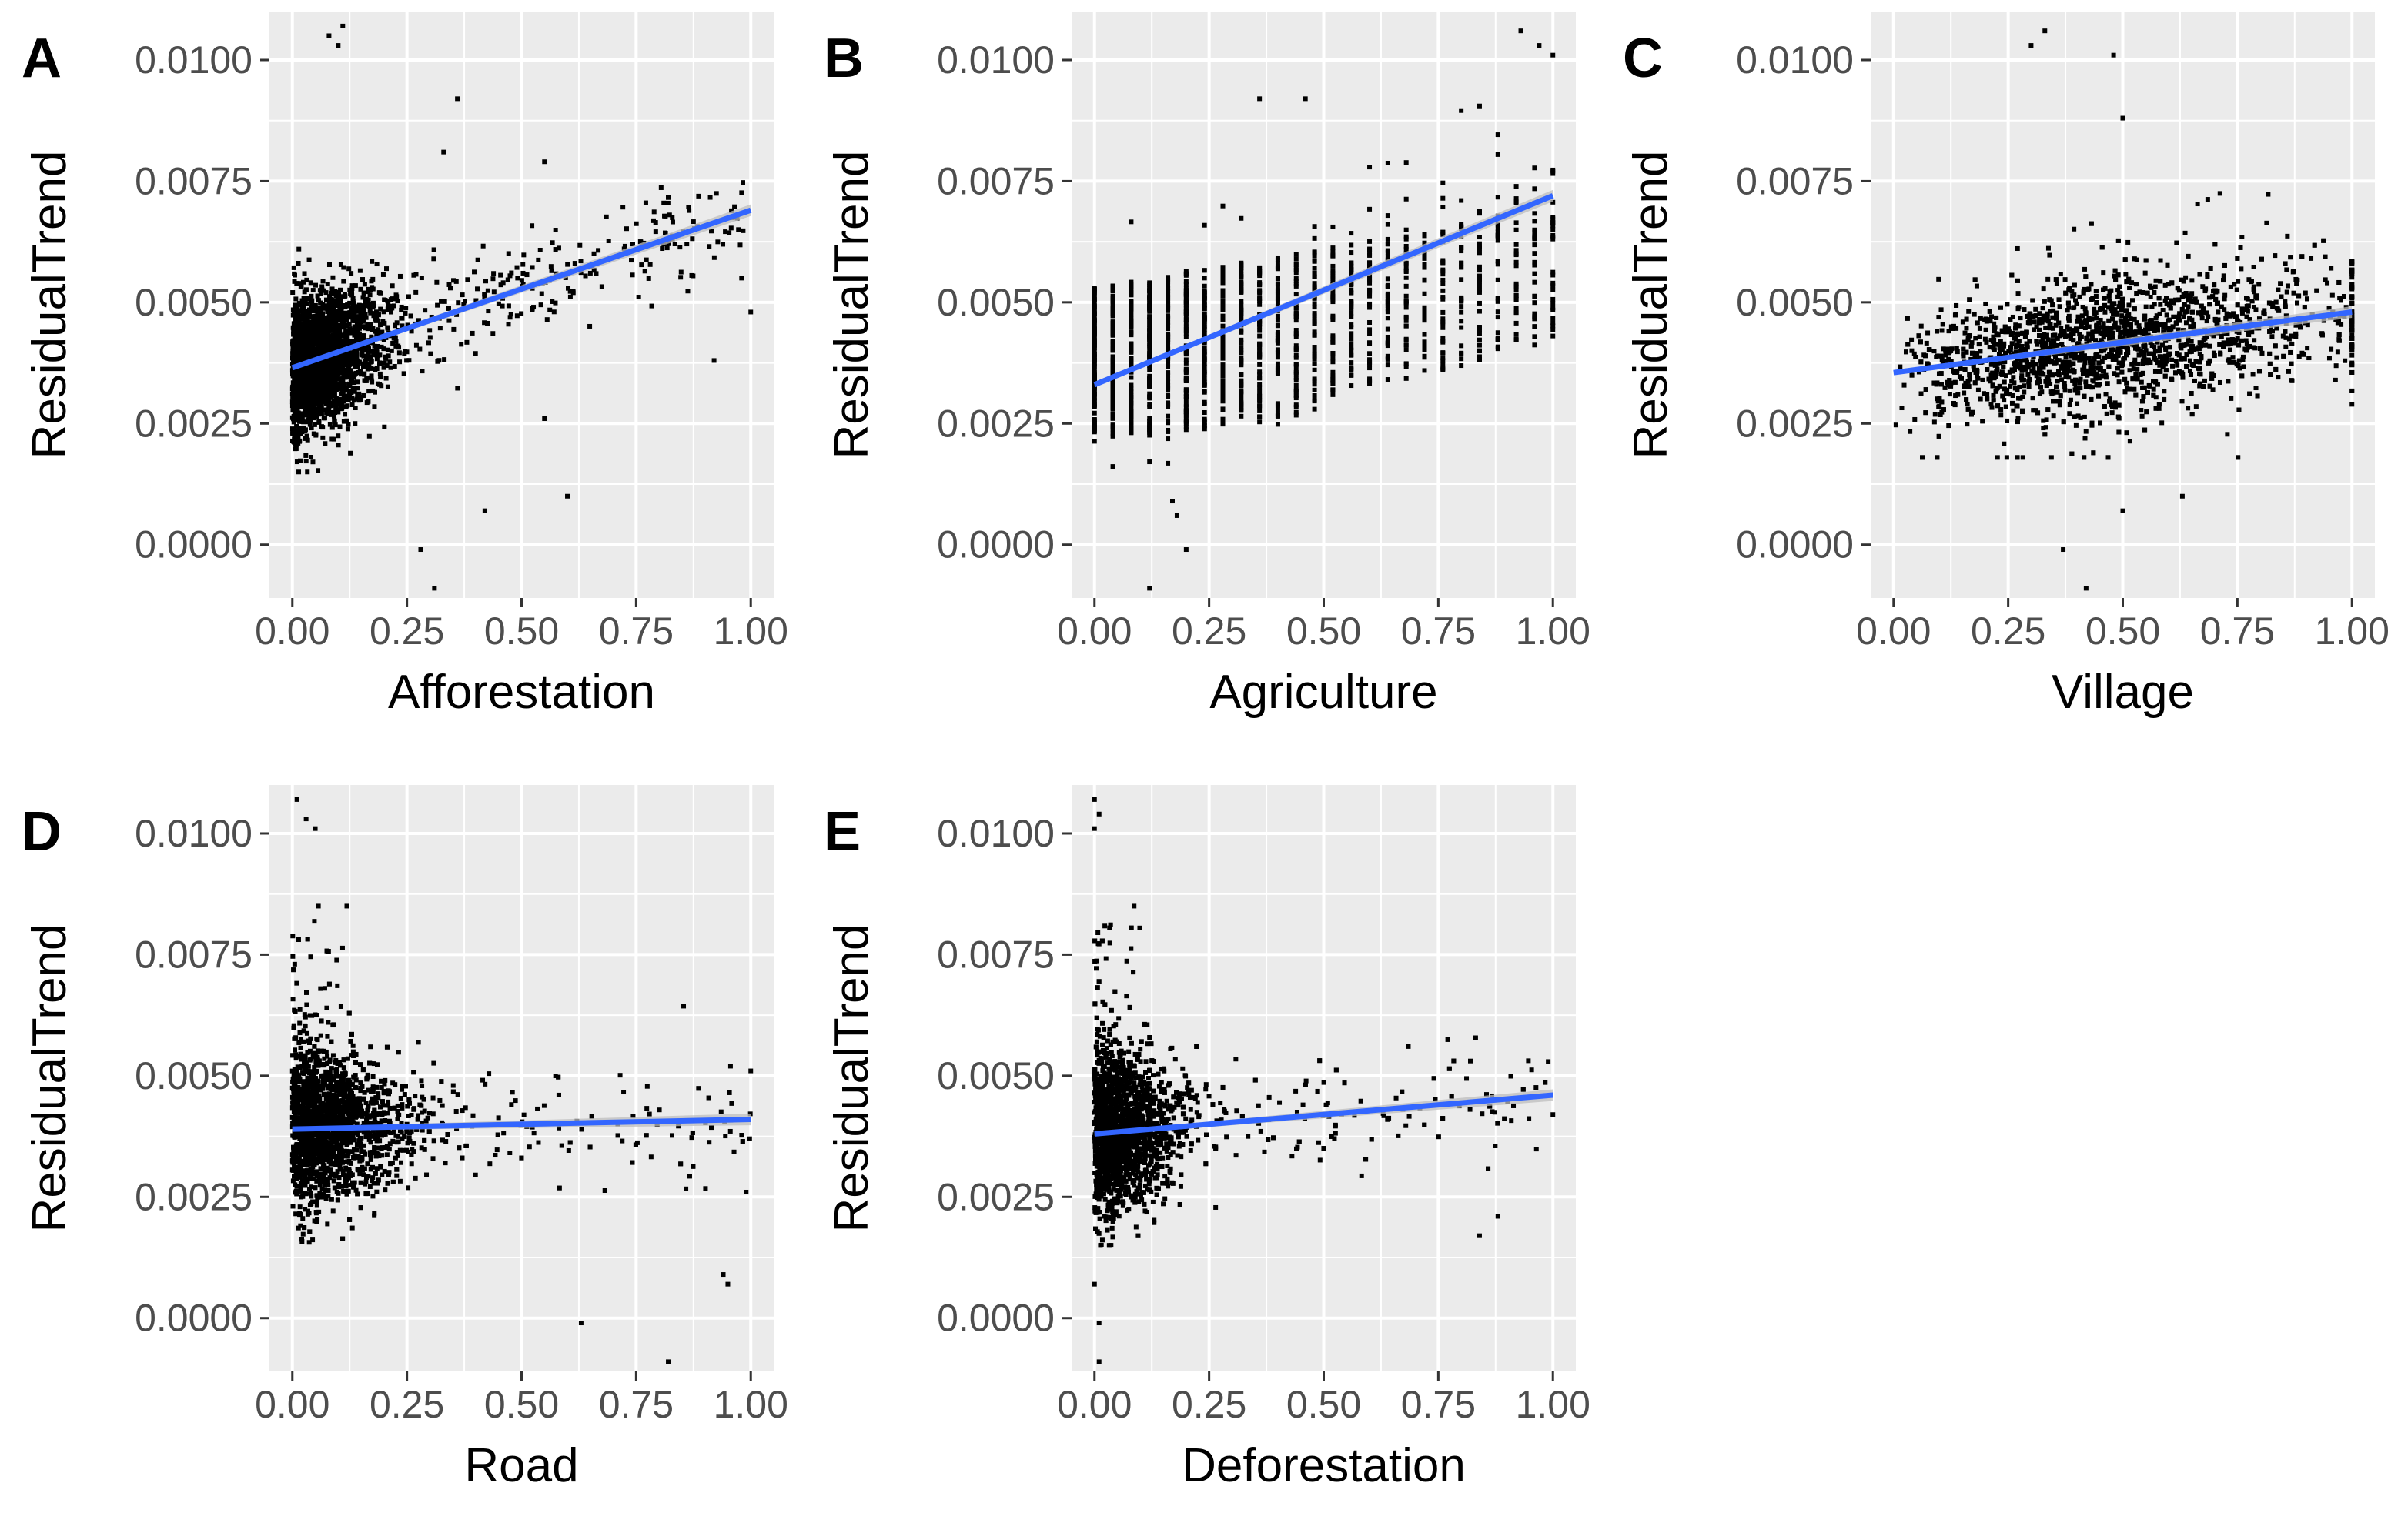  What do you see at coordinates (194, 180) in the screenshot?
I see `y-tick-label: 0.0075` at bounding box center [194, 180].